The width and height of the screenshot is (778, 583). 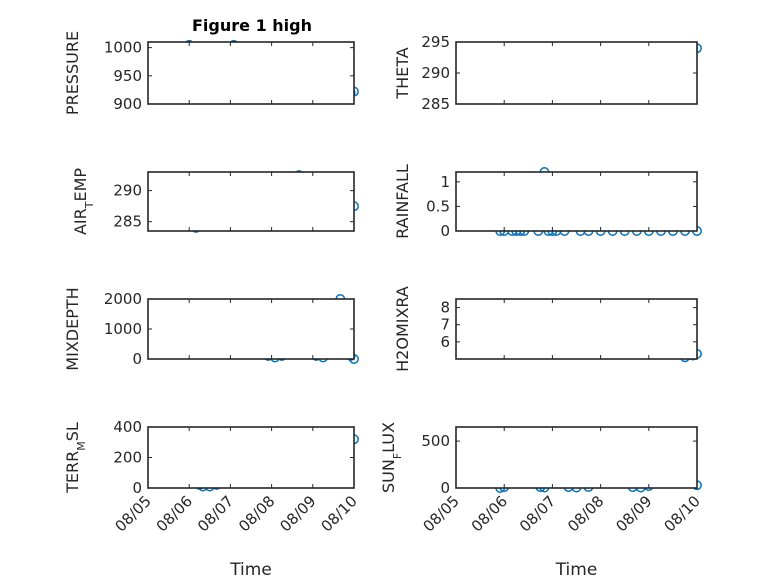 What do you see at coordinates (445, 342) in the screenshot?
I see `y-tick-label: 6` at bounding box center [445, 342].